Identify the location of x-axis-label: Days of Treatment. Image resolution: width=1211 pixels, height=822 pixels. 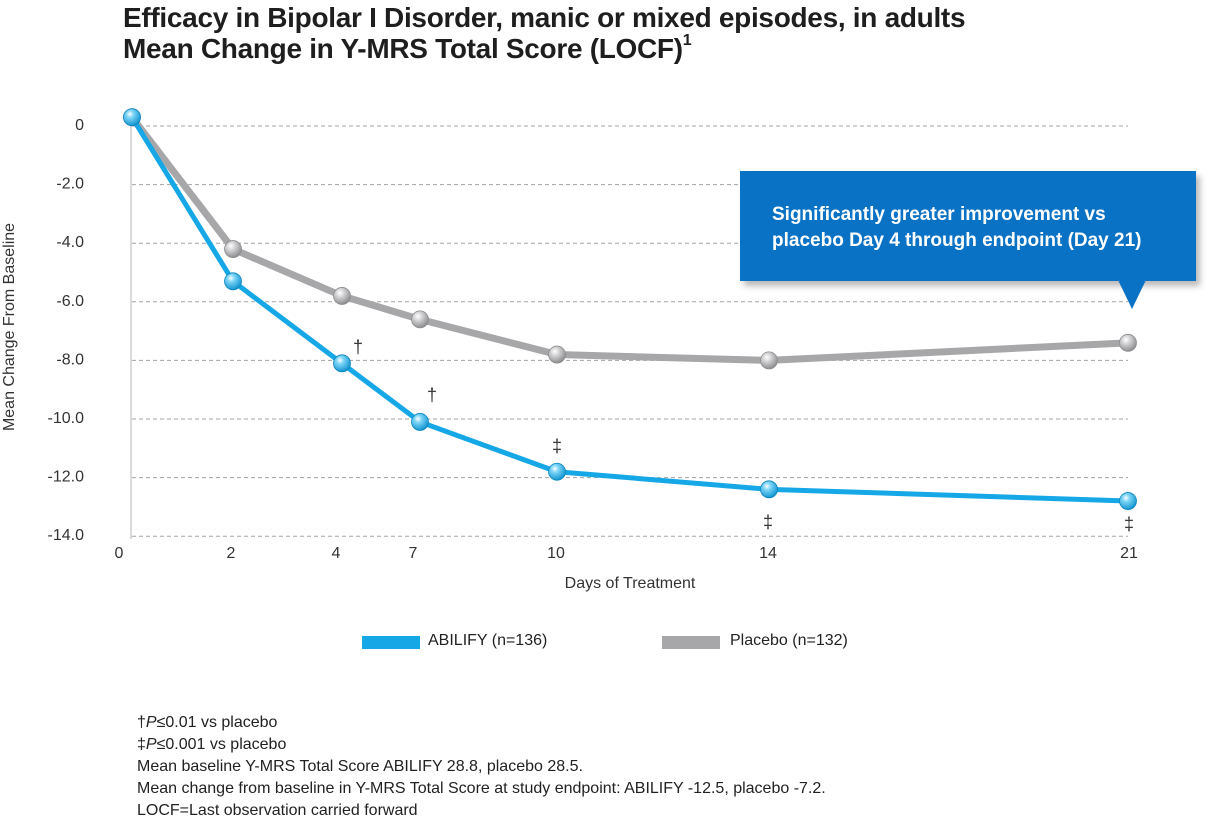
(630, 583).